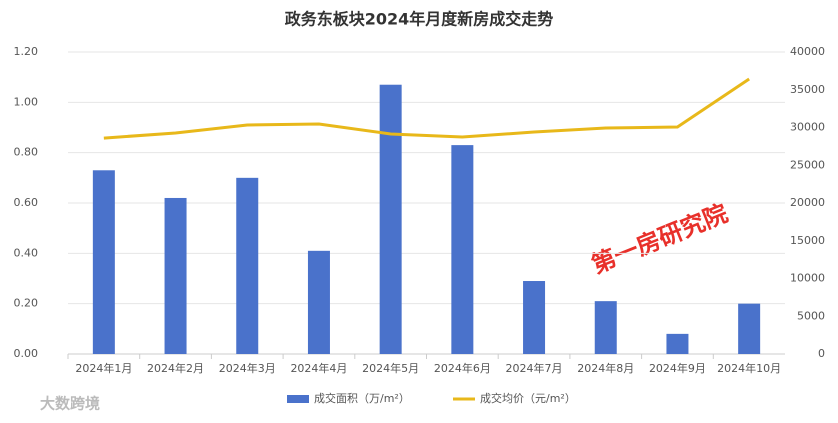 Image resolution: width=838 pixels, height=423 pixels. What do you see at coordinates (103, 368) in the screenshot?
I see `x-tick-label: 2024年1月` at bounding box center [103, 368].